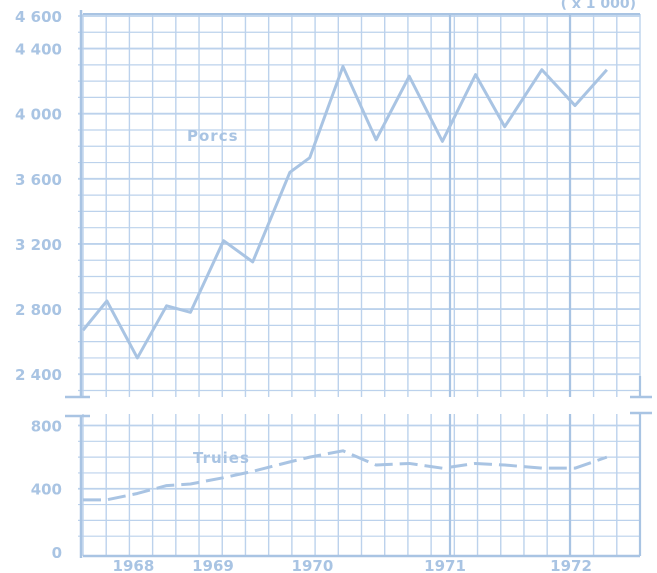 This screenshot has width=657, height=573. I want to click on y-tick-label: 4 000, so click(38, 115).